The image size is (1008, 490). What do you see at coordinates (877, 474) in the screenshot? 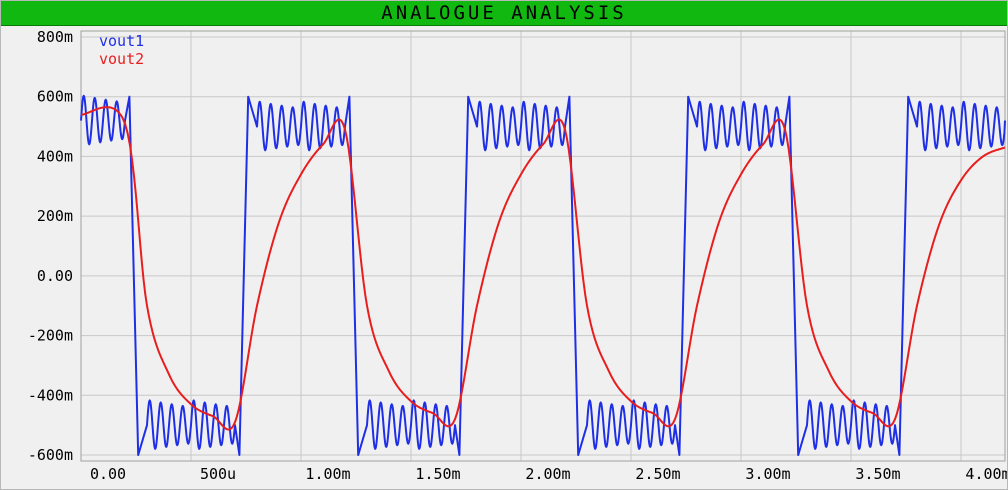
I see `x-tick-label: 3.50m` at bounding box center [877, 474].